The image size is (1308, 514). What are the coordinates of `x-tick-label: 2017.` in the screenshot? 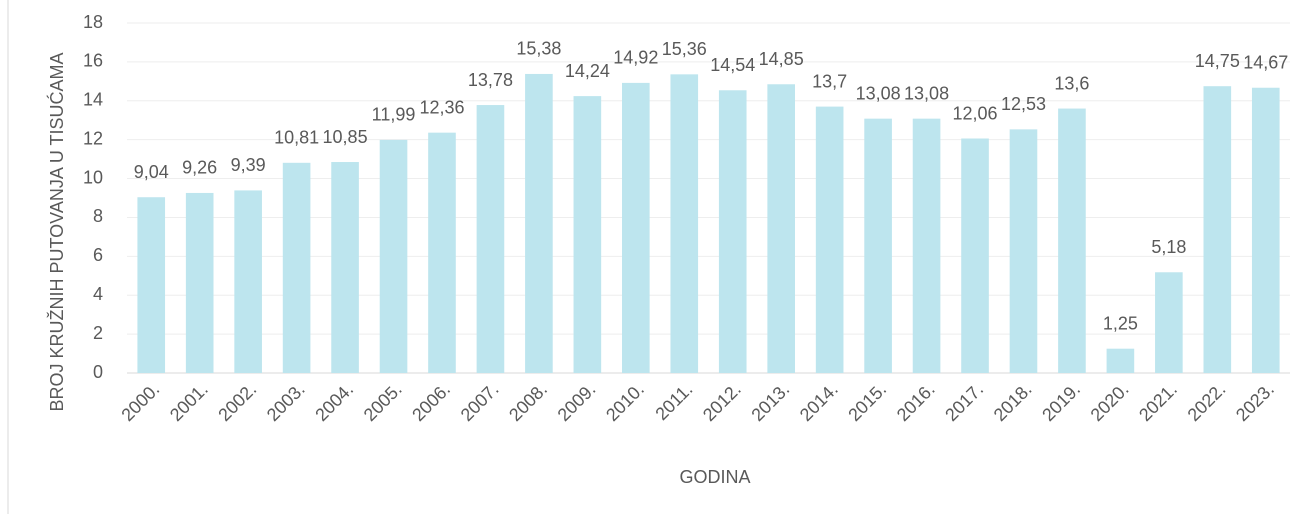 It's located at (964, 402).